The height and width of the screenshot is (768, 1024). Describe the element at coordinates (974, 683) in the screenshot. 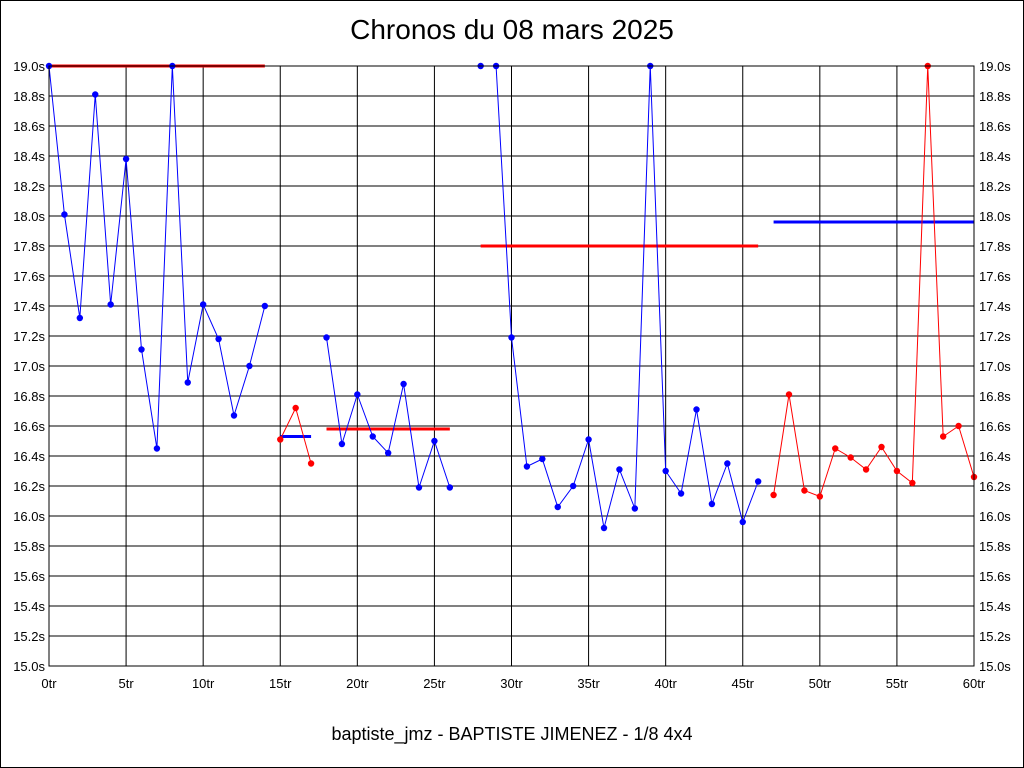

I see `x-tick-label: 60tr` at that location.